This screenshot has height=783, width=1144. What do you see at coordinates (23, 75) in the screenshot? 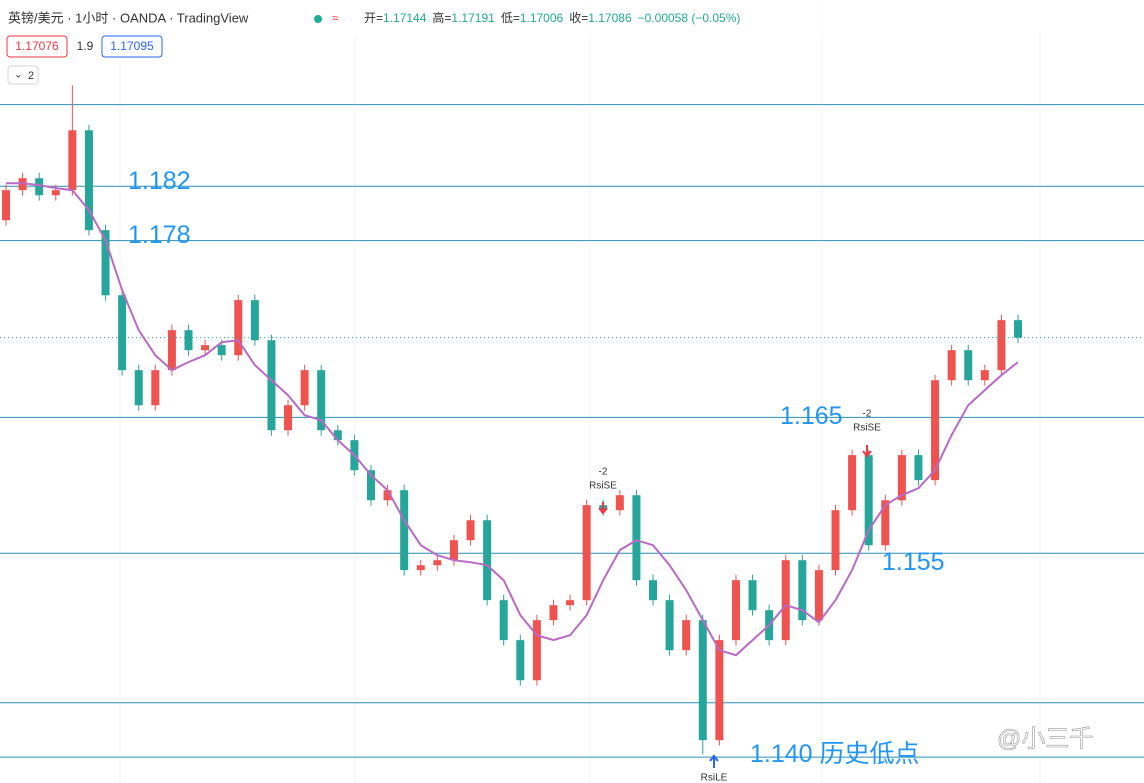
I see `indicator-toggle` at bounding box center [23, 75].